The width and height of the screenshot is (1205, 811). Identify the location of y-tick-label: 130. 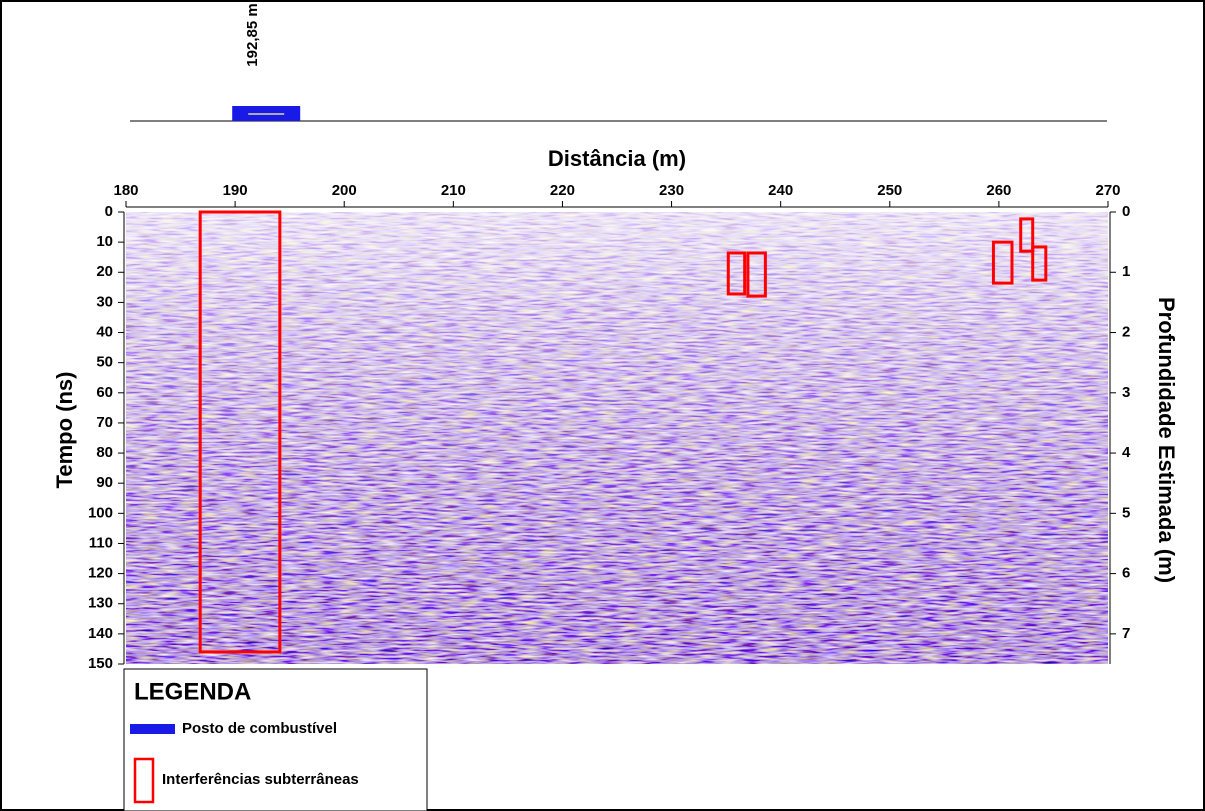
(100, 603).